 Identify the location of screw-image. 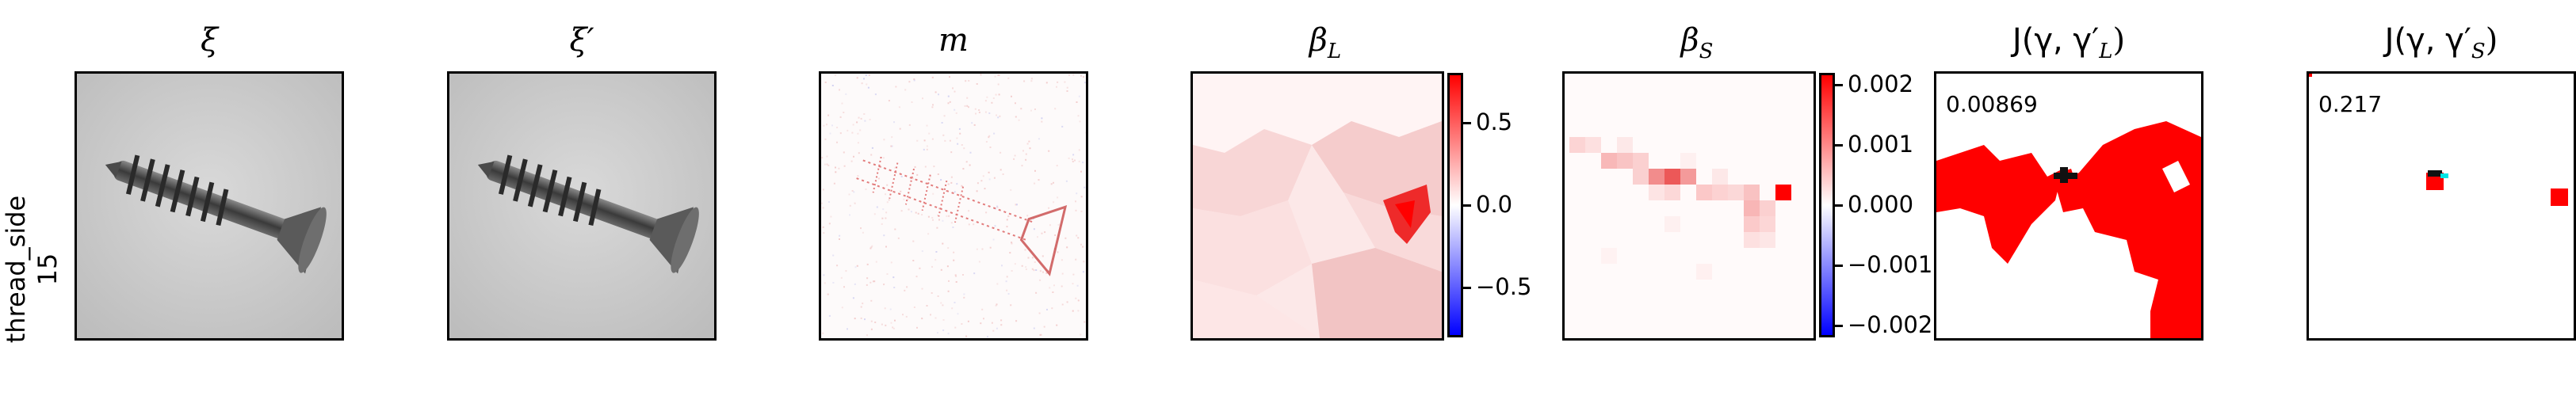
(209, 206).